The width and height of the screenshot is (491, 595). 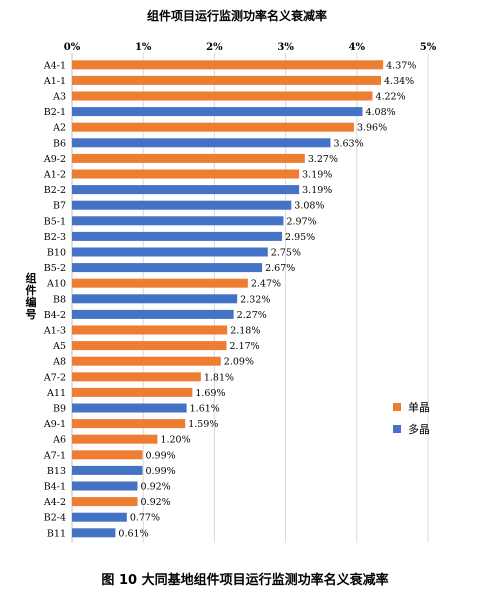 What do you see at coordinates (239, 362) in the screenshot?
I see `data-label: 2.09%` at bounding box center [239, 362].